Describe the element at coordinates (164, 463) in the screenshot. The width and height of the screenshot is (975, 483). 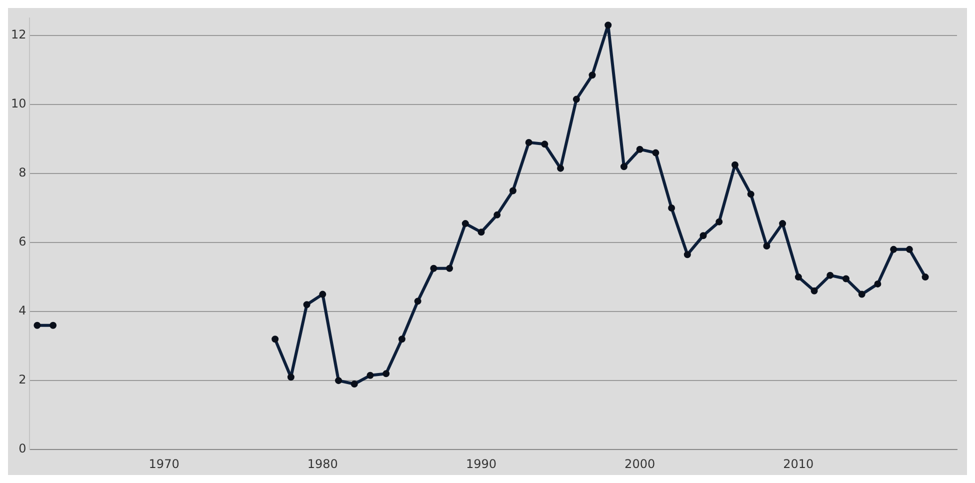
I see `x-tick-label: 1970` at that location.